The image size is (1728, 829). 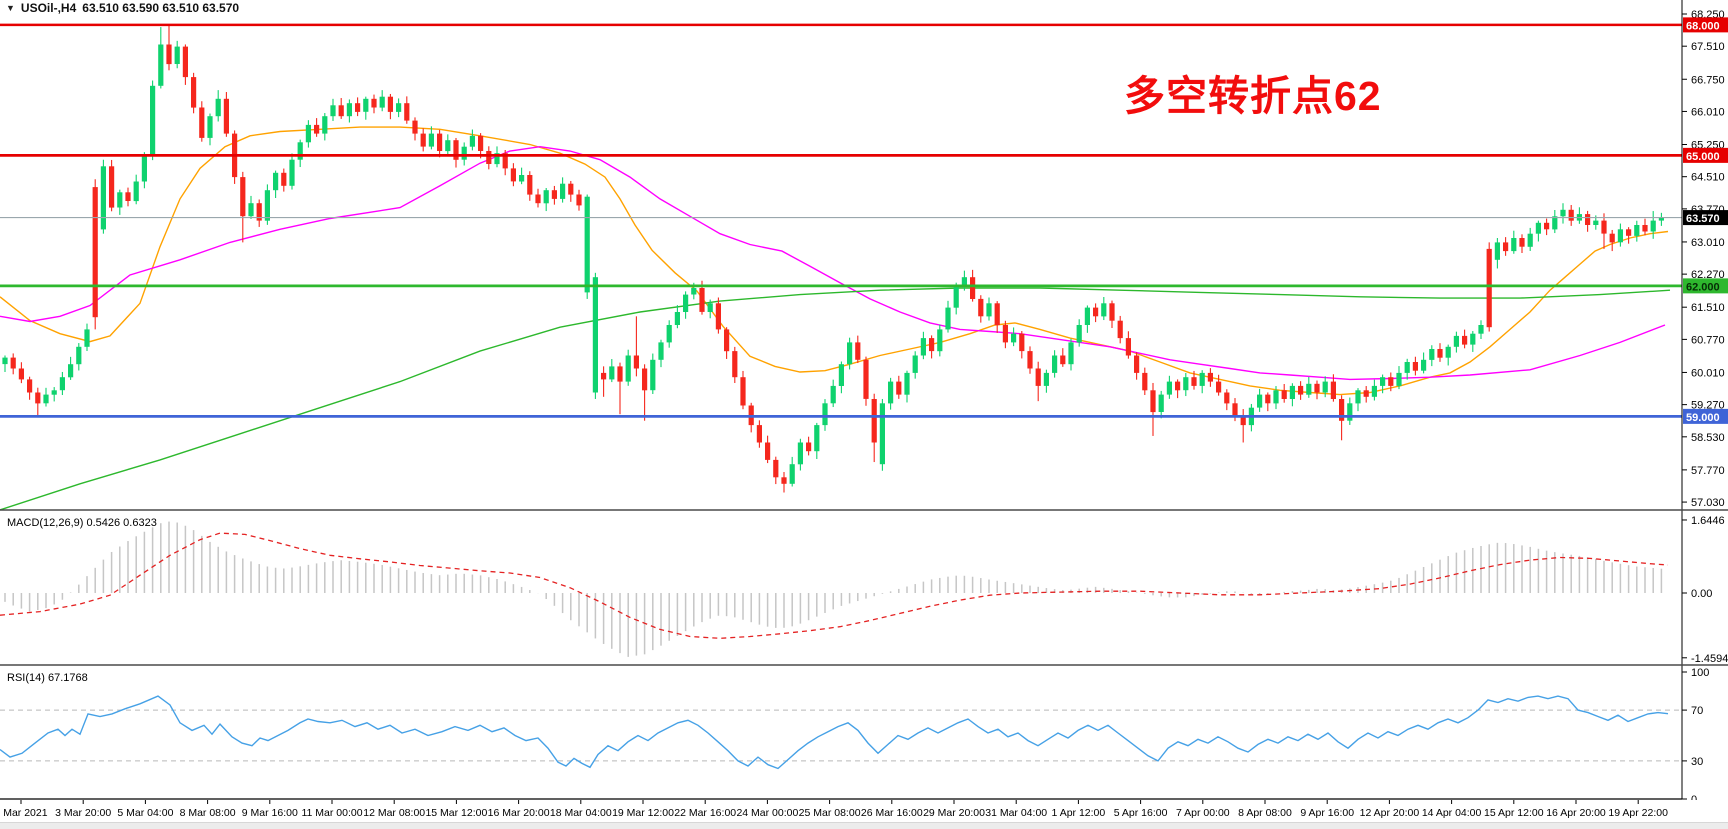 What do you see at coordinates (864, 825) in the screenshot?
I see `bottom-scroll-strip` at bounding box center [864, 825].